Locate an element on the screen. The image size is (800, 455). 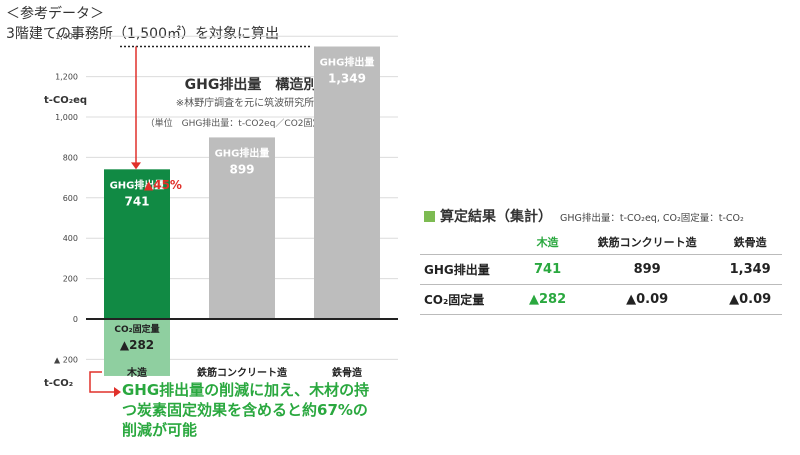
y-tick-label: 0 is located at coordinates (75, 319).